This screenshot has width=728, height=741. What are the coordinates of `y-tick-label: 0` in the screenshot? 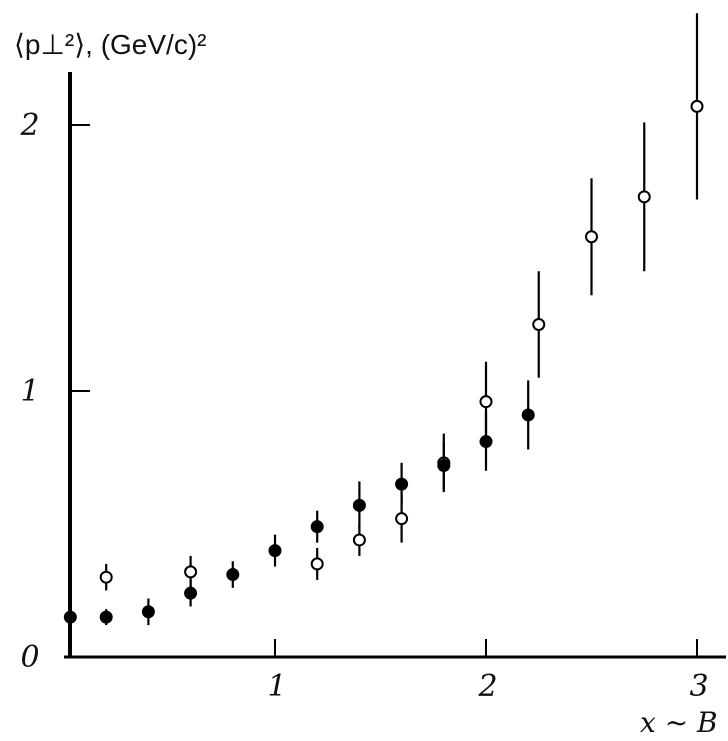 It's located at (29, 657).